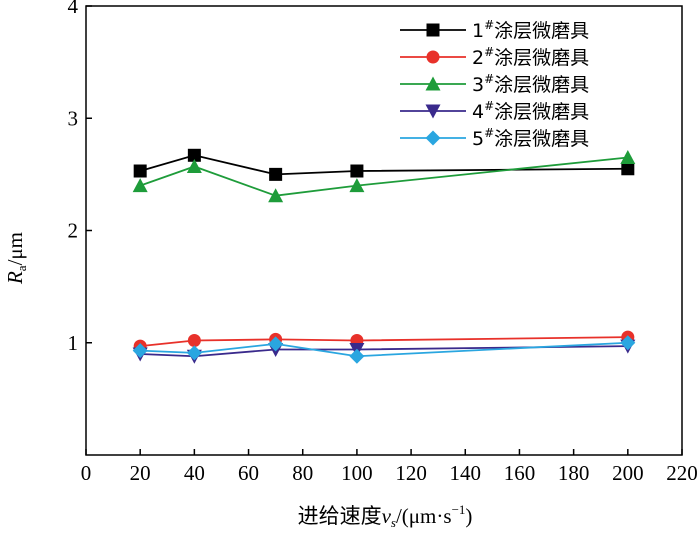  What do you see at coordinates (73, 9) in the screenshot?
I see `y-tick-label: 4` at bounding box center [73, 9].